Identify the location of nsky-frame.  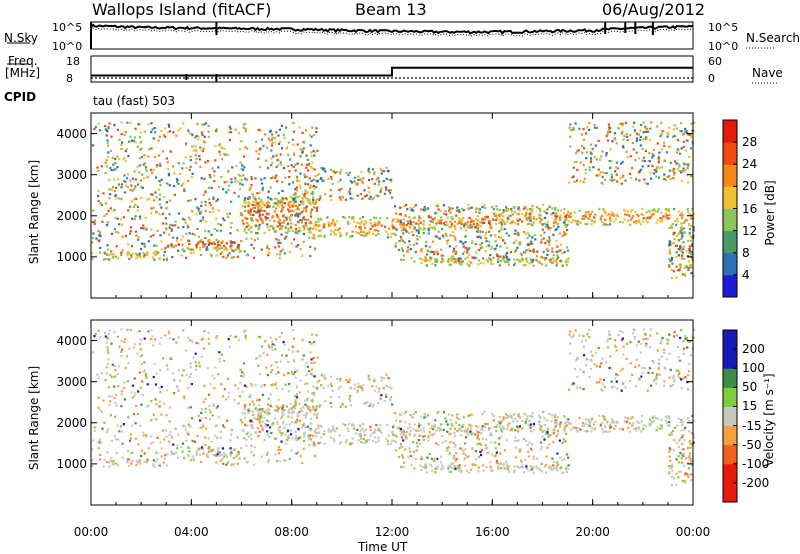
(392, 35).